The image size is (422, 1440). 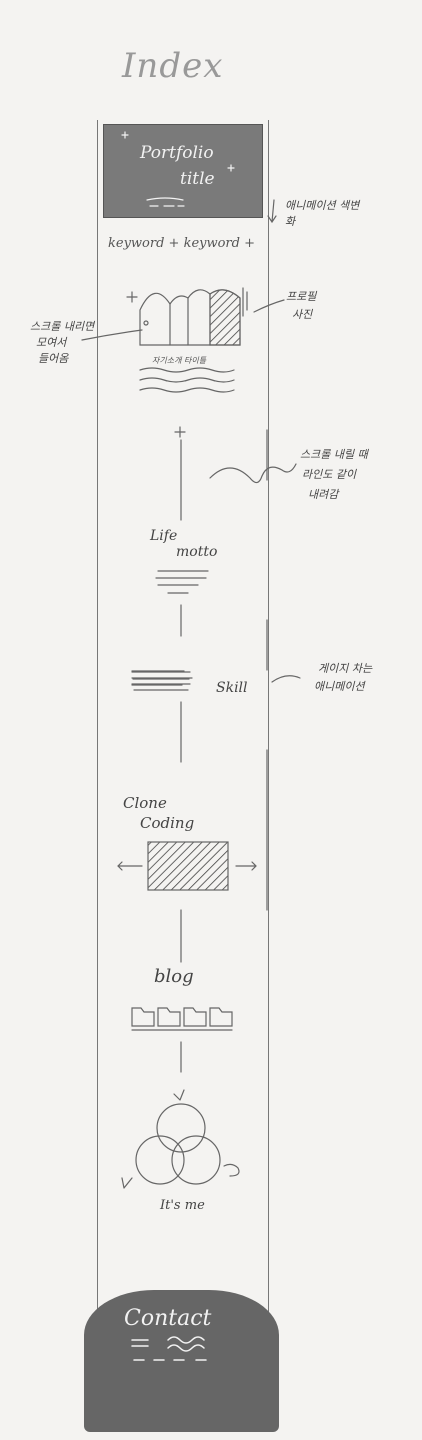 What do you see at coordinates (53, 358) in the screenshot?
I see `scroll-gather-note-line3: 들어옴` at bounding box center [53, 358].